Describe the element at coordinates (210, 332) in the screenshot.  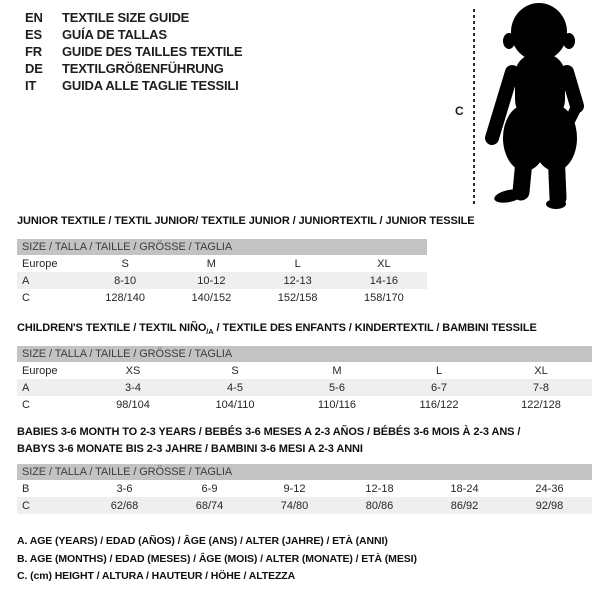
I see `section-title-subscript: /A` at that location.